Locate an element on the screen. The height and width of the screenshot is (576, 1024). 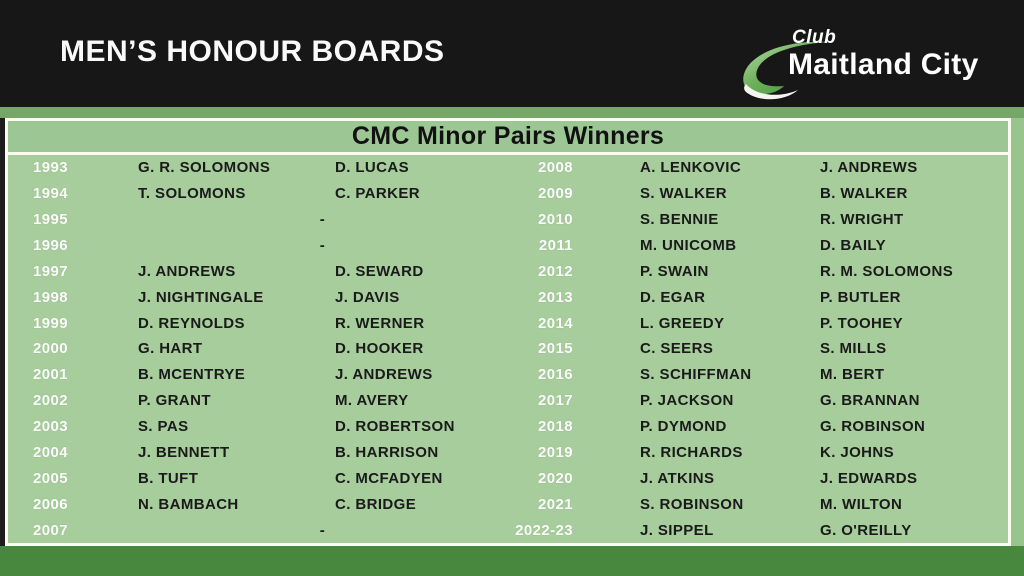
year-cell-left: 1998 is located at coordinates (50, 297).